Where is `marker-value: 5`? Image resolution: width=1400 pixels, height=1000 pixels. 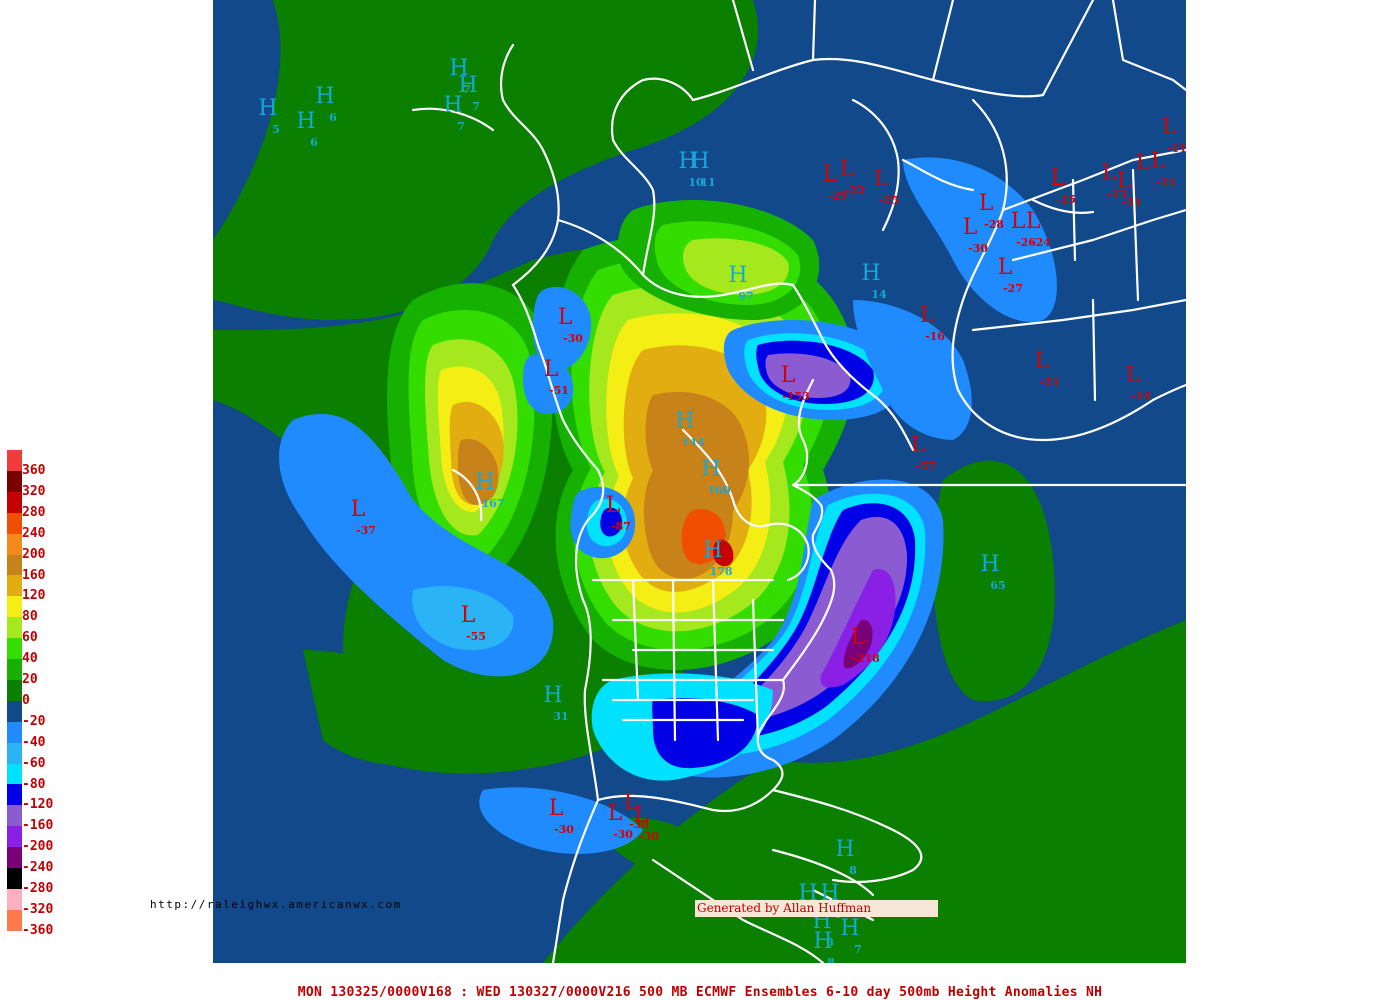 marker-value: 5 is located at coordinates (276, 129).